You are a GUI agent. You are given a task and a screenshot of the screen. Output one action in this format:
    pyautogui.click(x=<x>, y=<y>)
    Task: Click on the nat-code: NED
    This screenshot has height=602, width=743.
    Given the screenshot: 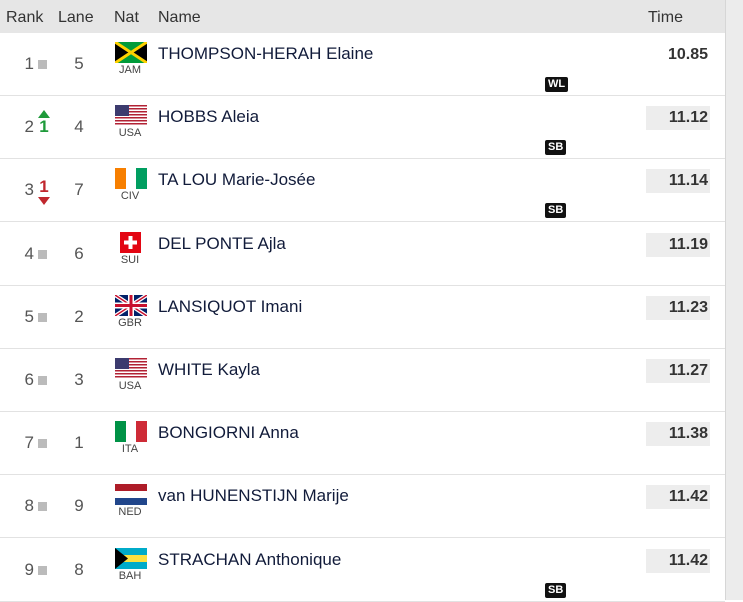 What is the action you would take?
    pyautogui.click(x=130, y=512)
    